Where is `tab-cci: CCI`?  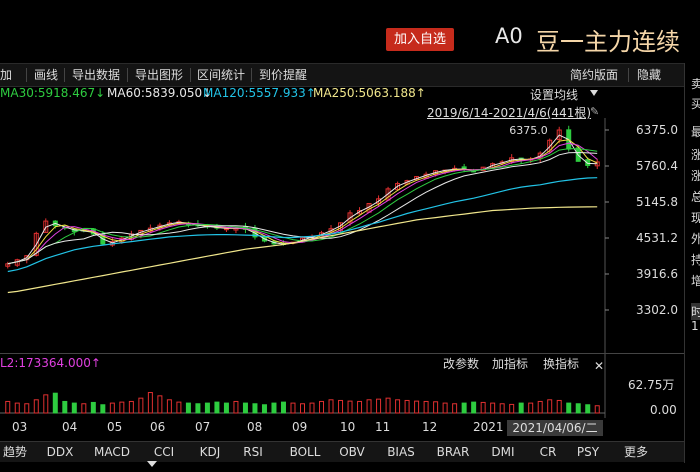 tab-cci: CCI is located at coordinates (164, 452).